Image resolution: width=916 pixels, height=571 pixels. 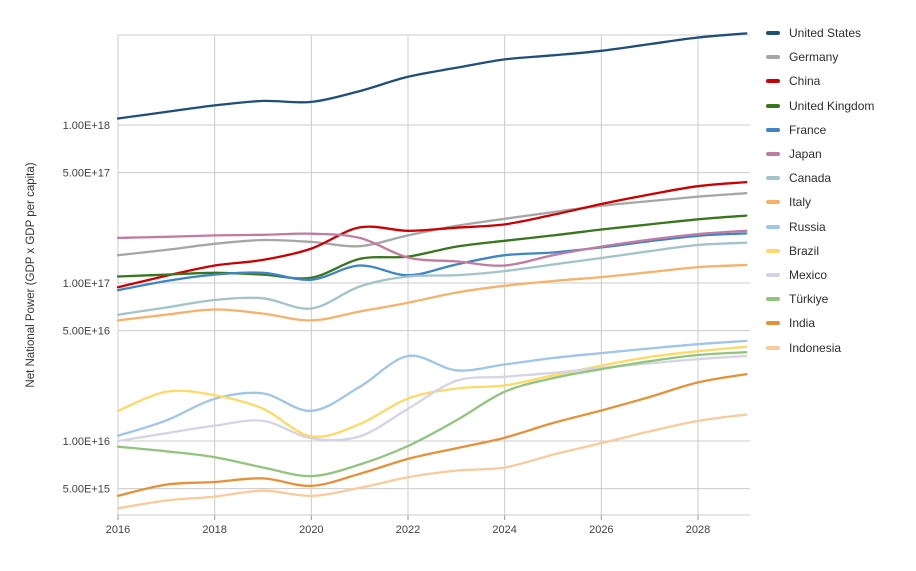 What do you see at coordinates (86, 490) in the screenshot?
I see `y-tick-label-5-00e-15: 5.00E+15` at bounding box center [86, 490].